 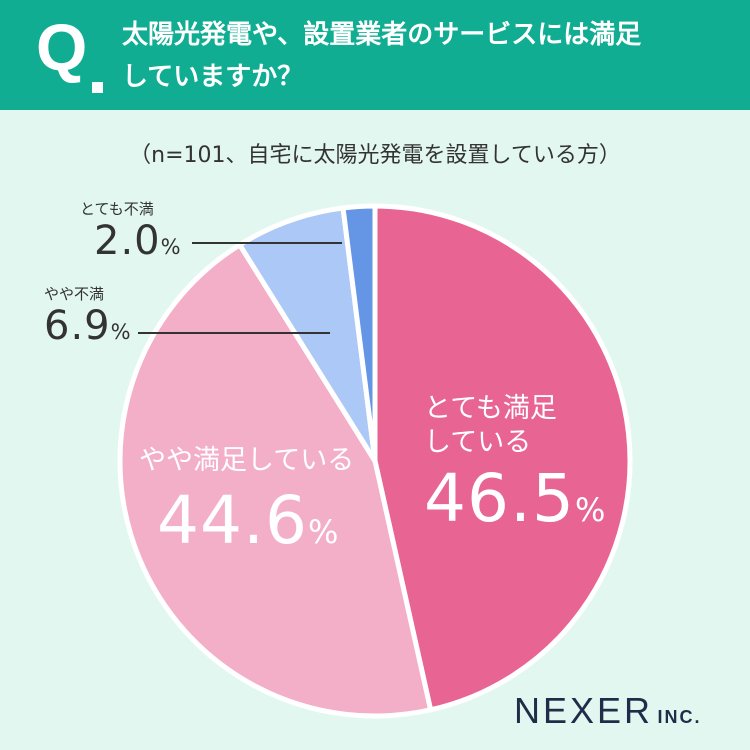 I want to click on question-line-1: 太陽光発電や、設置業者のサービスには満足, so click(x=382, y=35).